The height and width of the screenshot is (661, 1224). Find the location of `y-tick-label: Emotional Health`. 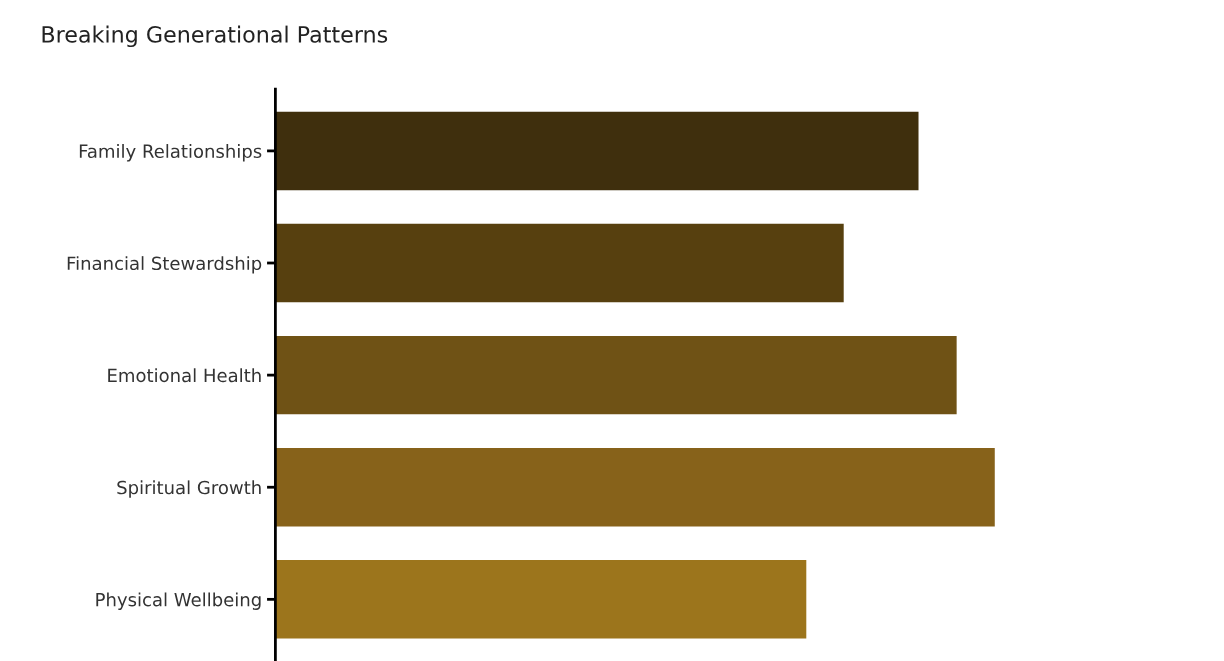

y-tick-label: Emotional Health is located at coordinates (184, 375).